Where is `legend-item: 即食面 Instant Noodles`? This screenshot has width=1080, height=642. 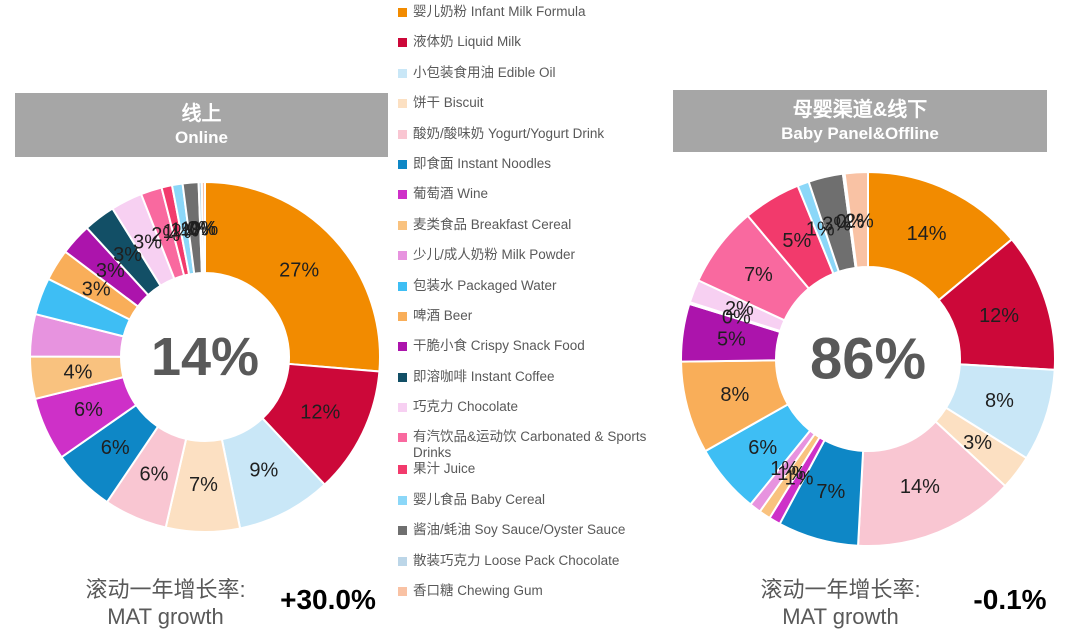 legend-item: 即食面 Instant Noodles is located at coordinates (529, 171).